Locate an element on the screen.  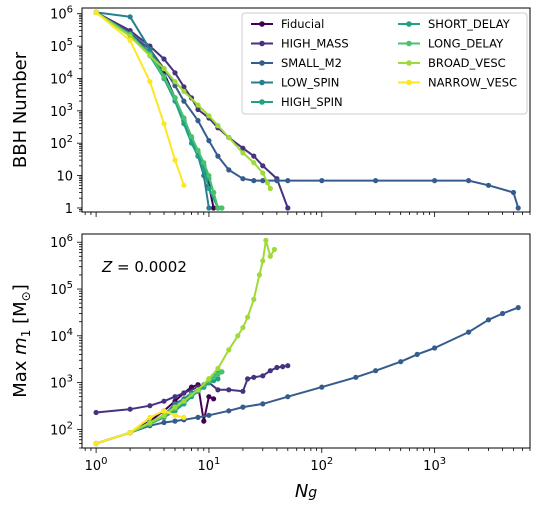
x-tick-label: 10⁰ is located at coordinates (96, 465).